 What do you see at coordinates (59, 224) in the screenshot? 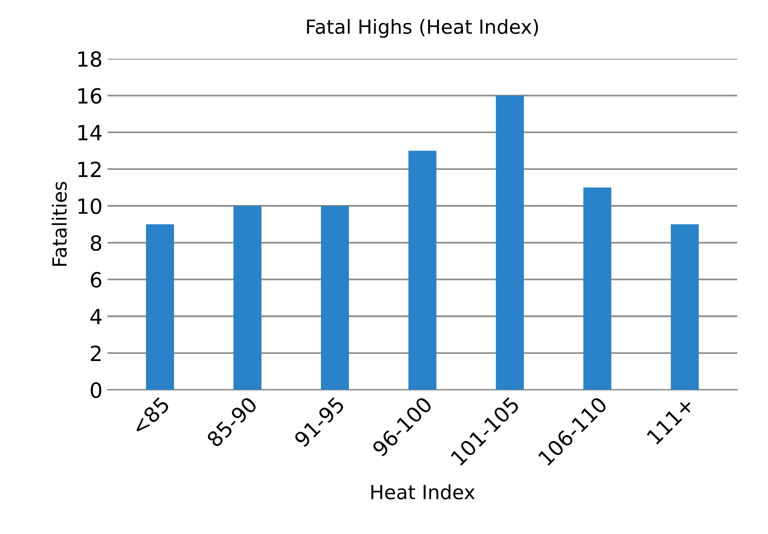
I see `y-axis-title: Fatalities` at bounding box center [59, 224].